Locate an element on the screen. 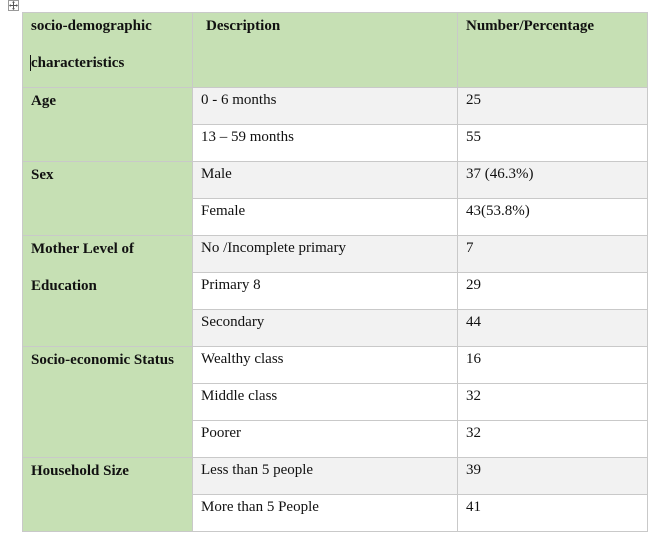  table-row: Female 43(53.8%) is located at coordinates (335, 217).